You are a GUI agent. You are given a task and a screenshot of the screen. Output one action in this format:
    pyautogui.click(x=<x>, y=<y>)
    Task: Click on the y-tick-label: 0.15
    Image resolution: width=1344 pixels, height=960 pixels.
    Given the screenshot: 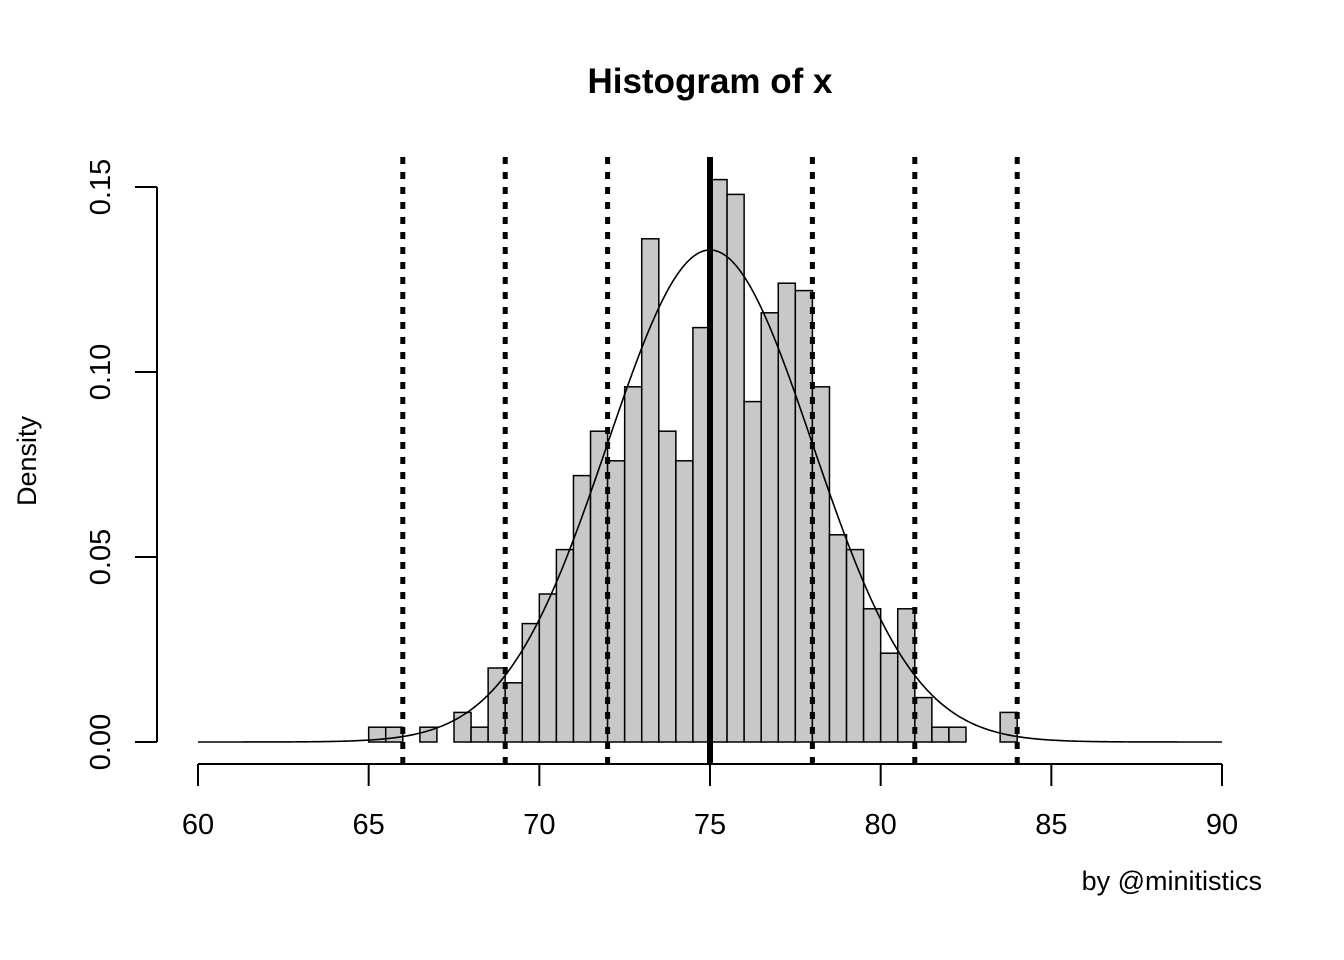 What is the action you would take?
    pyautogui.click(x=101, y=187)
    